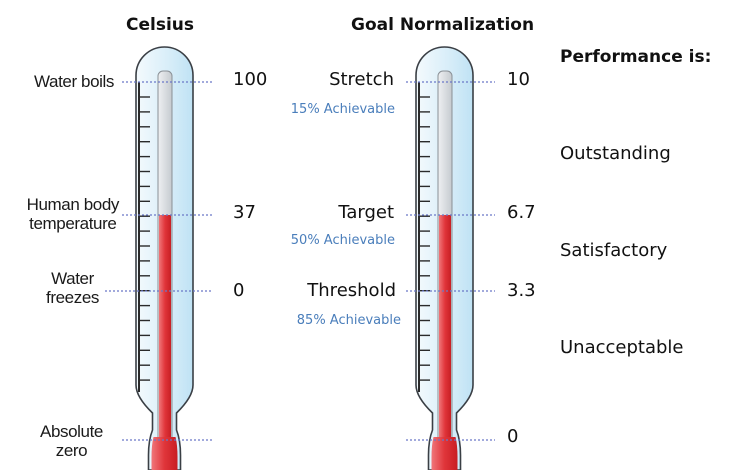 The width and height of the screenshot is (739, 470). I want to click on celsius-value-0: 0, so click(239, 290).